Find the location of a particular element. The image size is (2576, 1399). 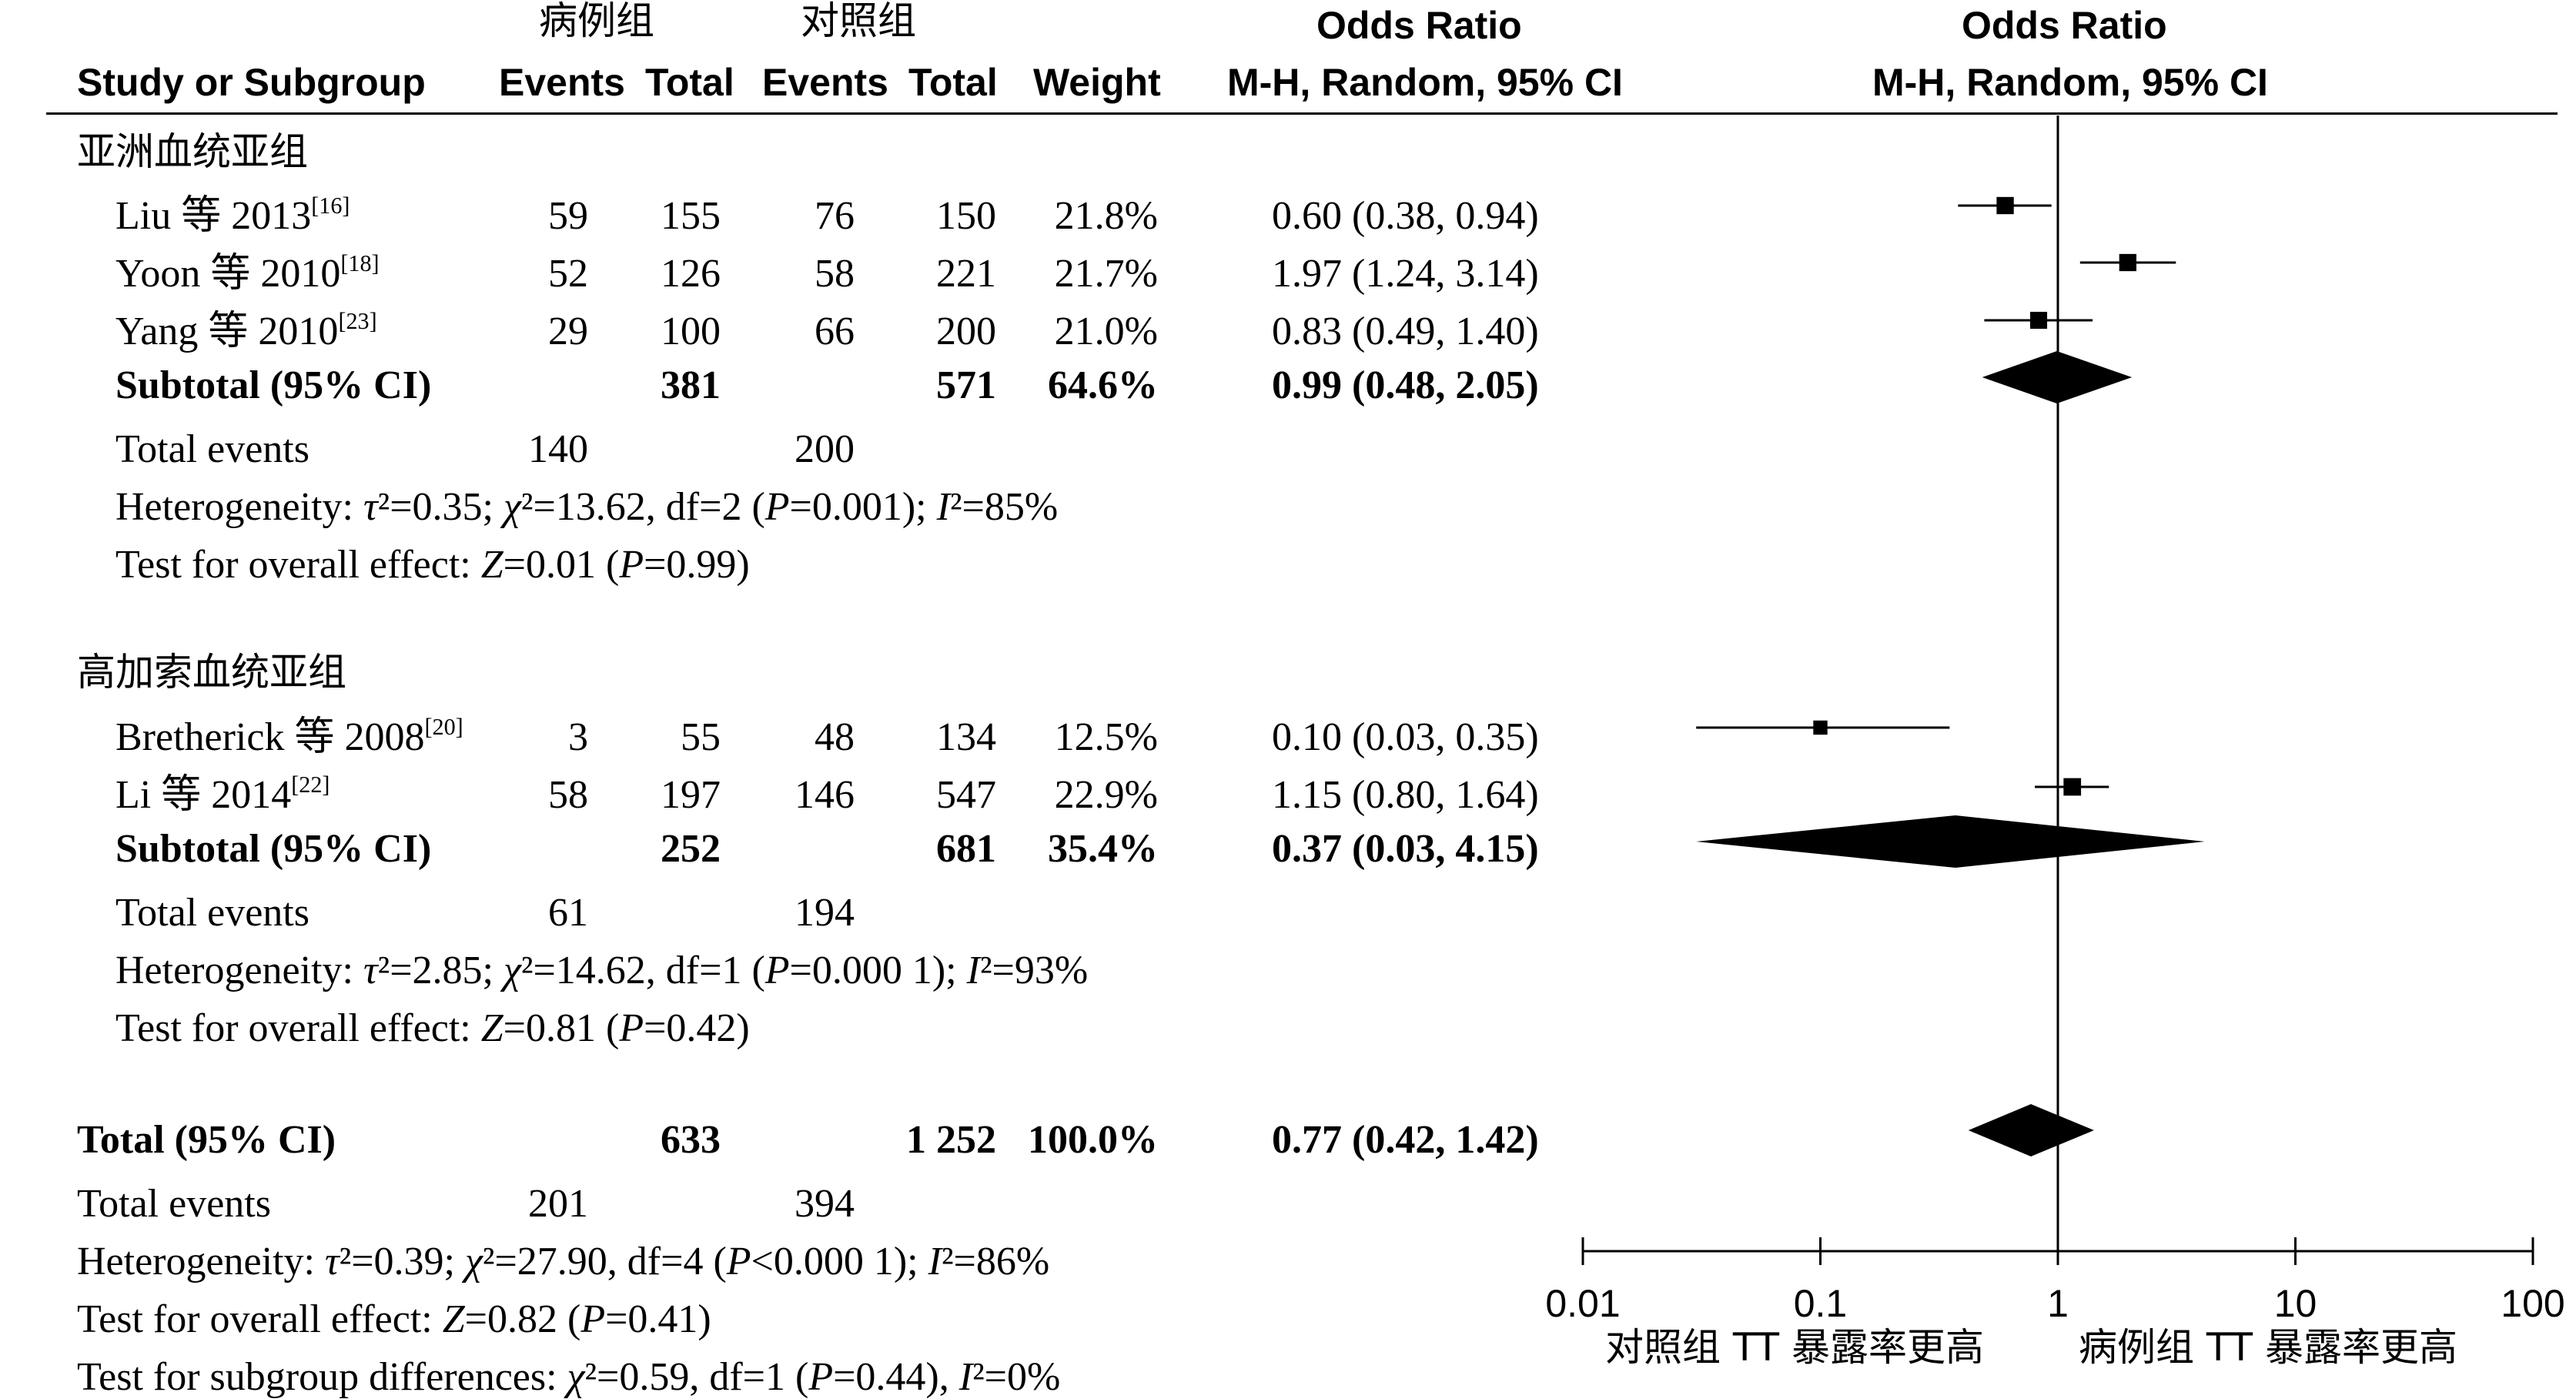

total-events-case: 201 is located at coordinates (558, 1204).